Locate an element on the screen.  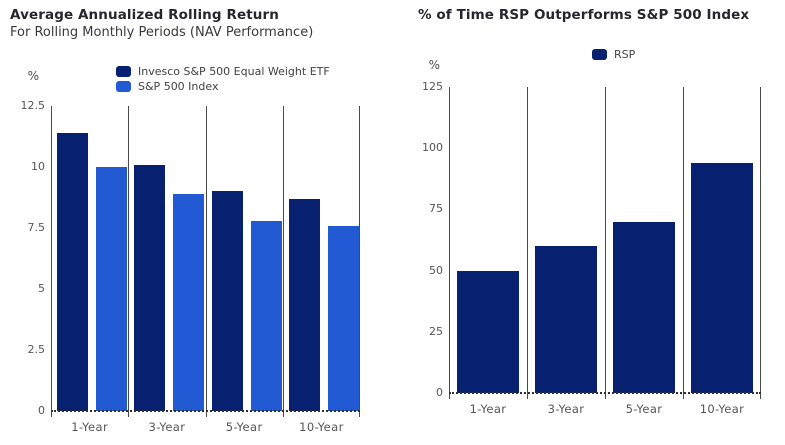
legend-label: RSP is located at coordinates (625, 54).